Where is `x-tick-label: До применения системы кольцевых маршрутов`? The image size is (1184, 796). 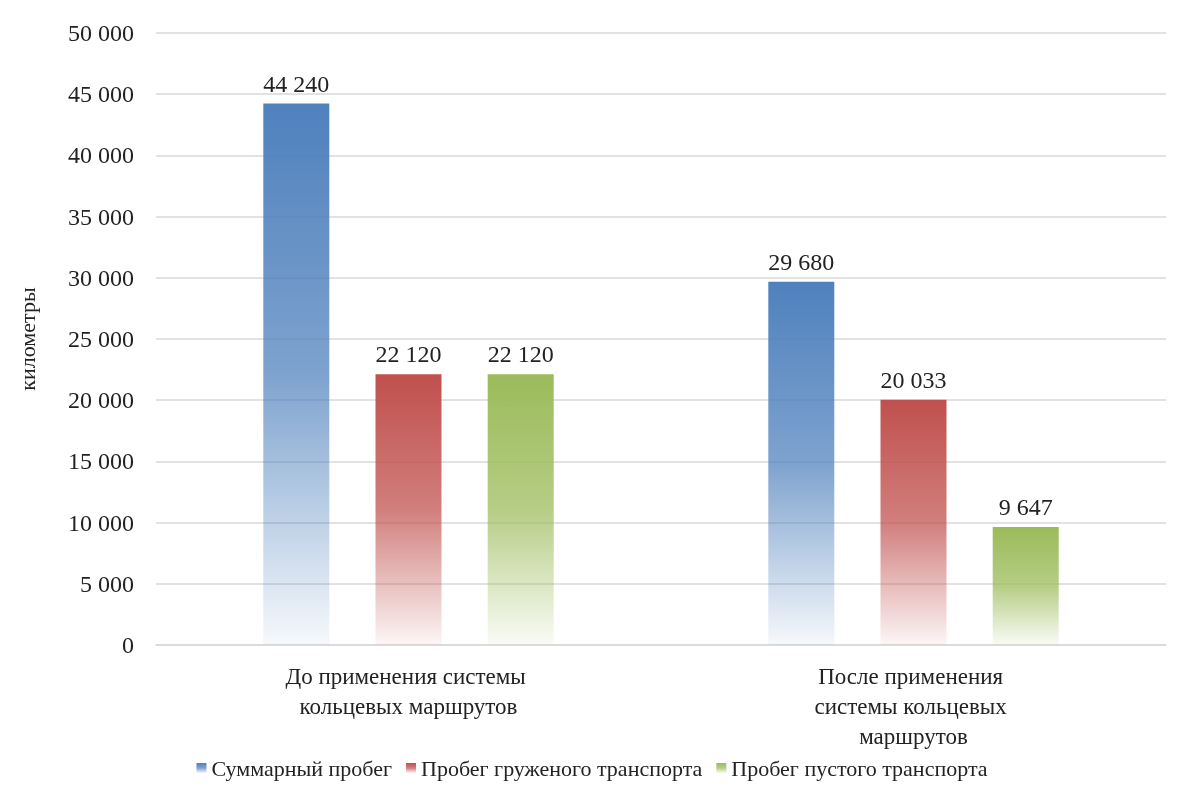 x-tick-label: До применения системы кольцевых маршрутов is located at coordinates (408, 691).